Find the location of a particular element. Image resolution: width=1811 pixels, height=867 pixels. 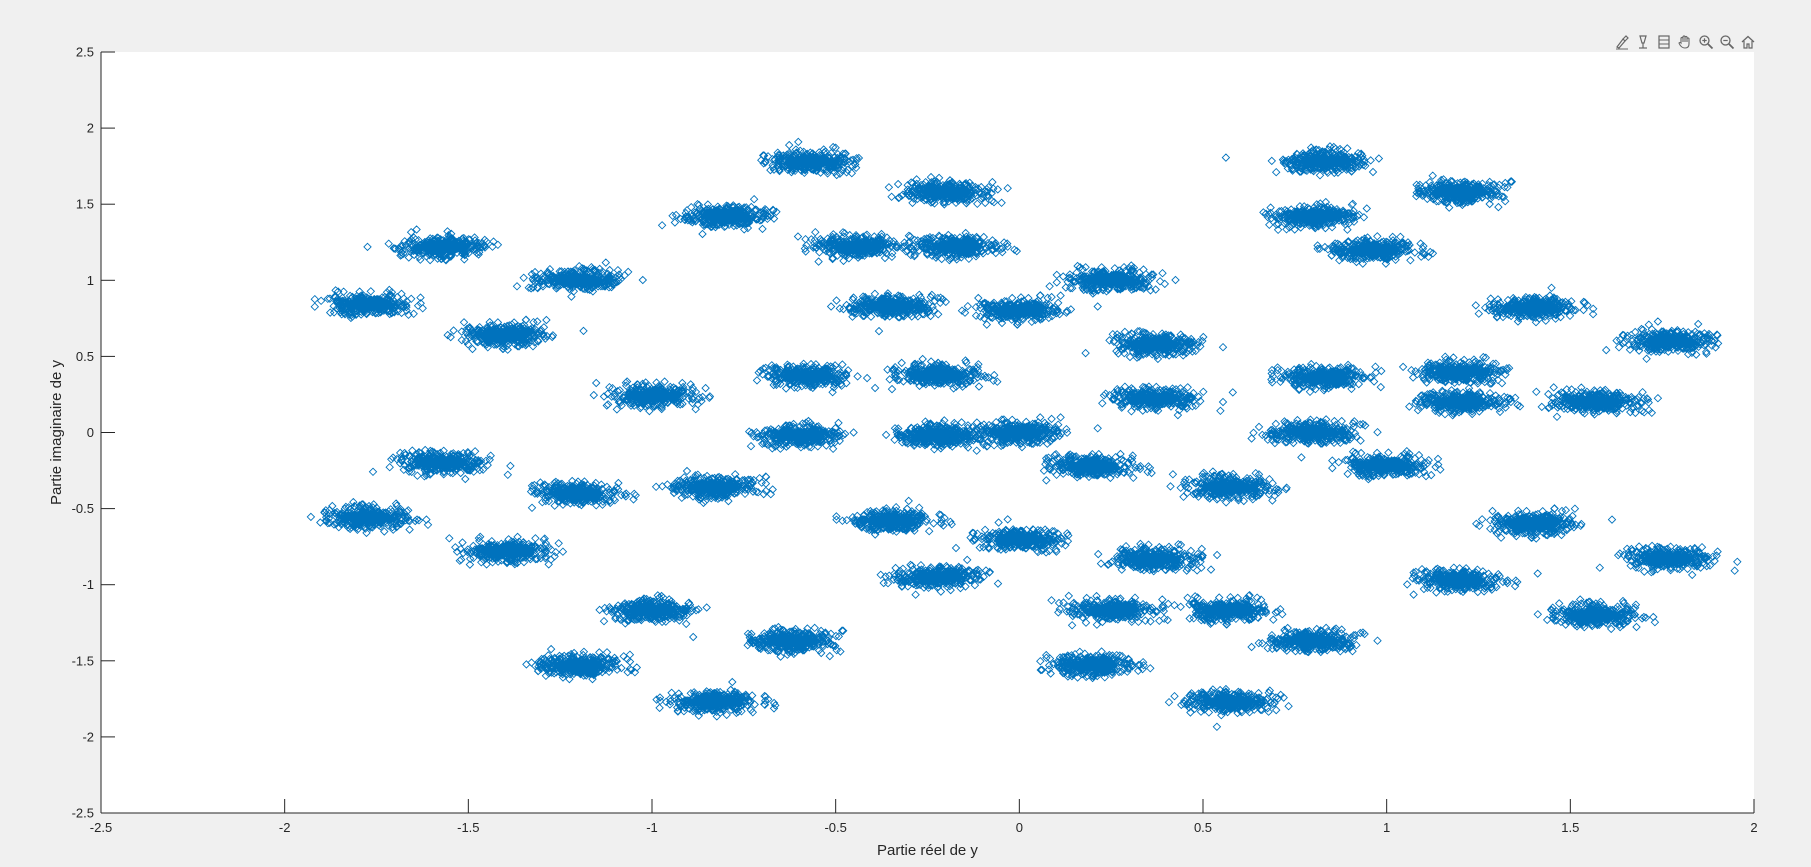

home-tool-button is located at coordinates (1748, 42).